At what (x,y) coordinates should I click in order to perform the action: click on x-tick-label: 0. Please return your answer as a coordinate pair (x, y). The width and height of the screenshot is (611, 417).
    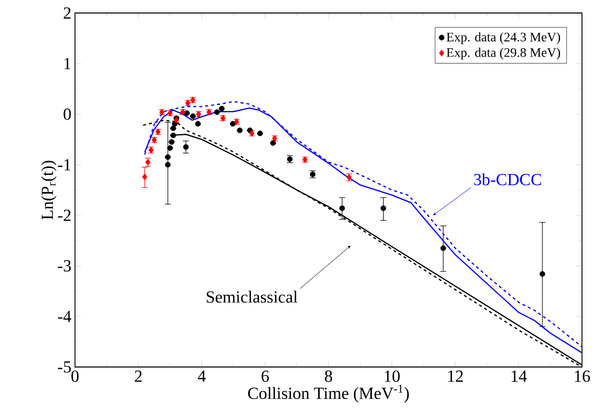
    Looking at the image, I should click on (75, 376).